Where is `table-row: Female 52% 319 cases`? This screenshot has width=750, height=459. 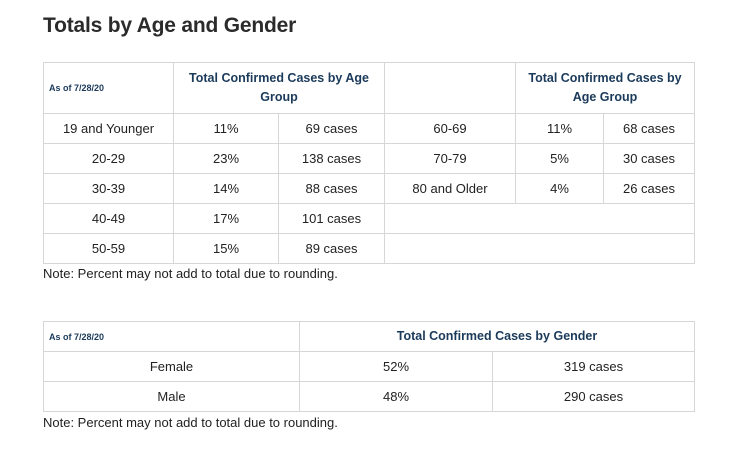
table-row: Female 52% 319 cases is located at coordinates (369, 366).